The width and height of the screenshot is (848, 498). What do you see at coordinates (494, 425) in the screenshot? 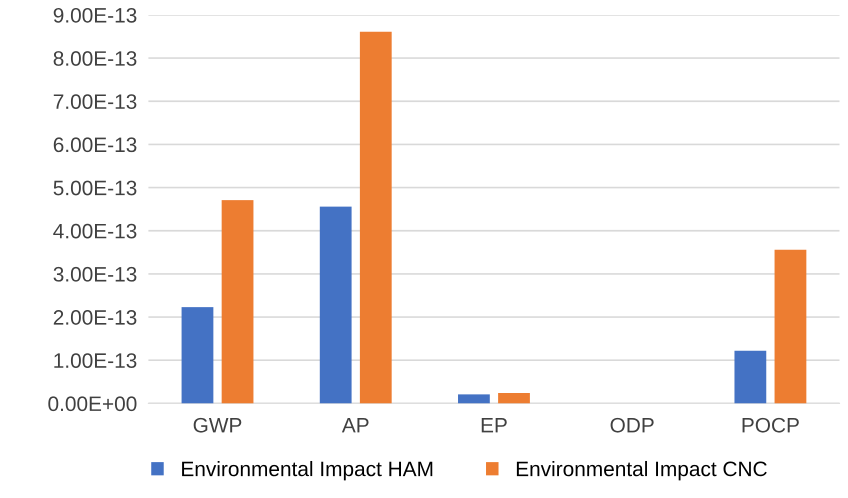
I see `x-tick-label: EP` at bounding box center [494, 425].